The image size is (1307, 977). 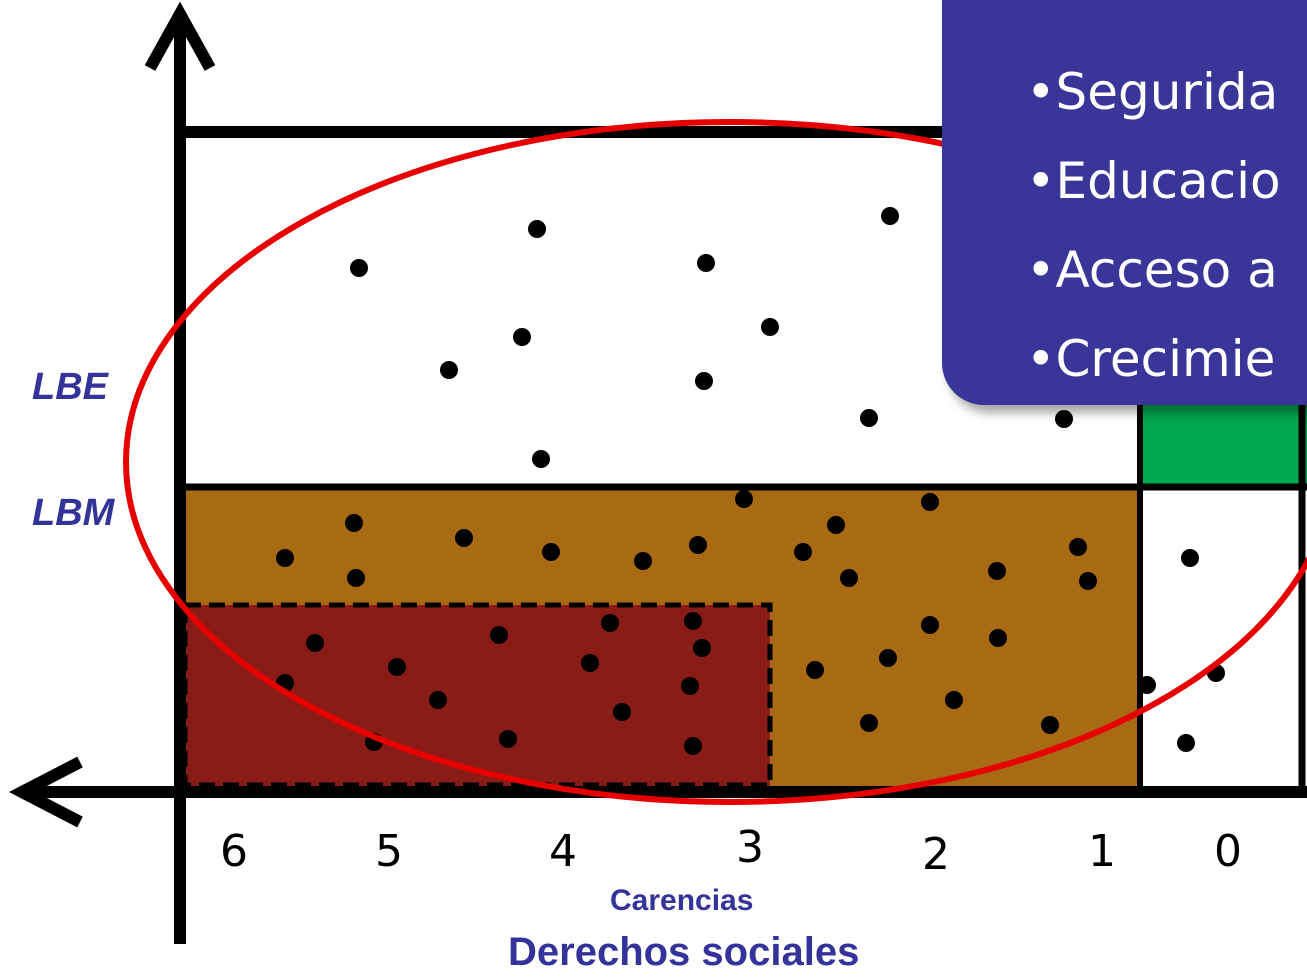 I want to click on dimensions-callout: •Segurida •Educacio •Acceso a •Crecimie, so click(x=1124, y=202).